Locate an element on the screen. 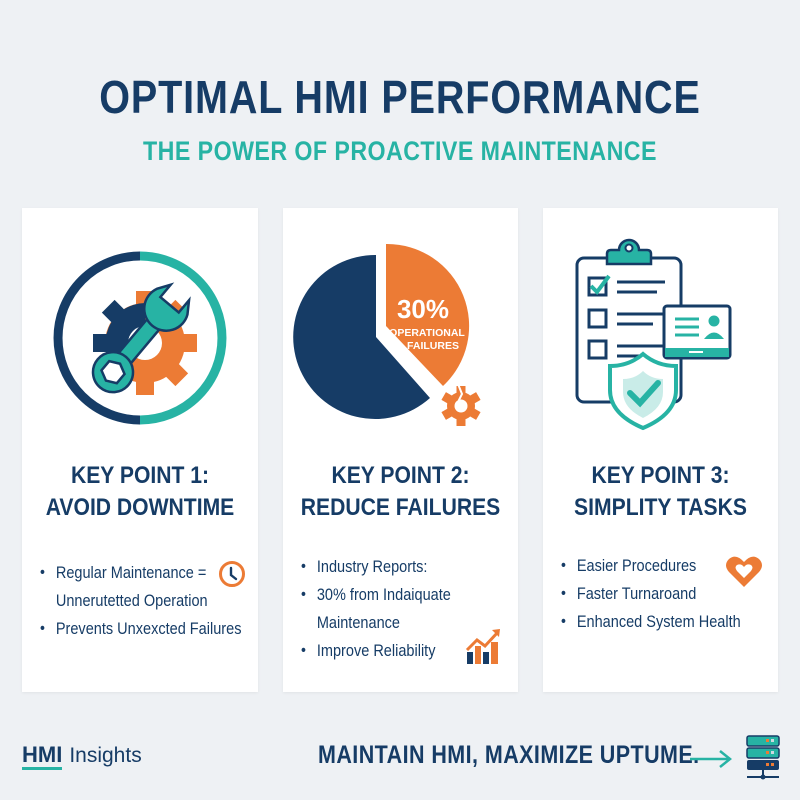  pie-chart-icon: 30% OPERATIONAL FAILURES is located at coordinates (400, 338).